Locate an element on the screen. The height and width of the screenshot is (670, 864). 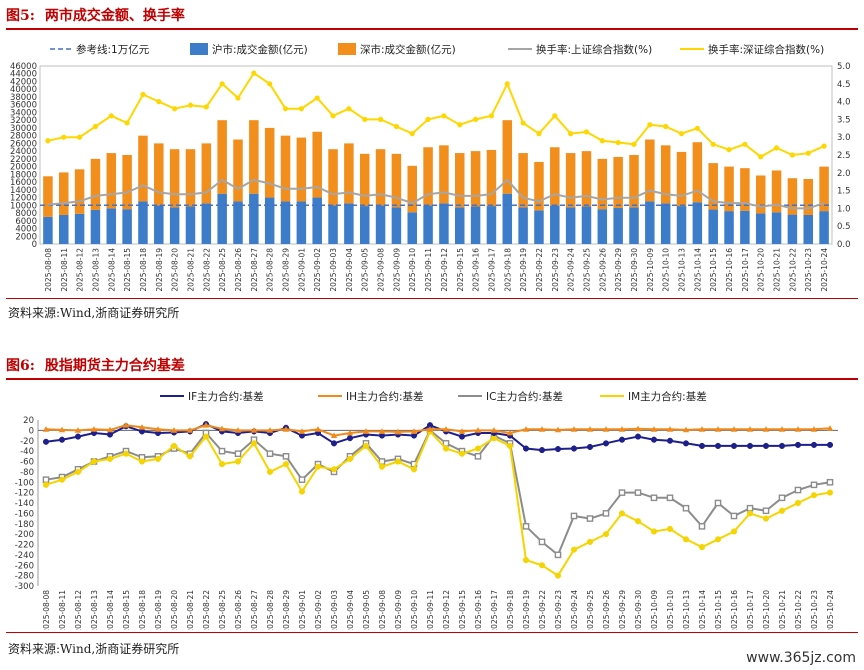
x-tick-label: 2025-09-02 is located at coordinates (318, 610).